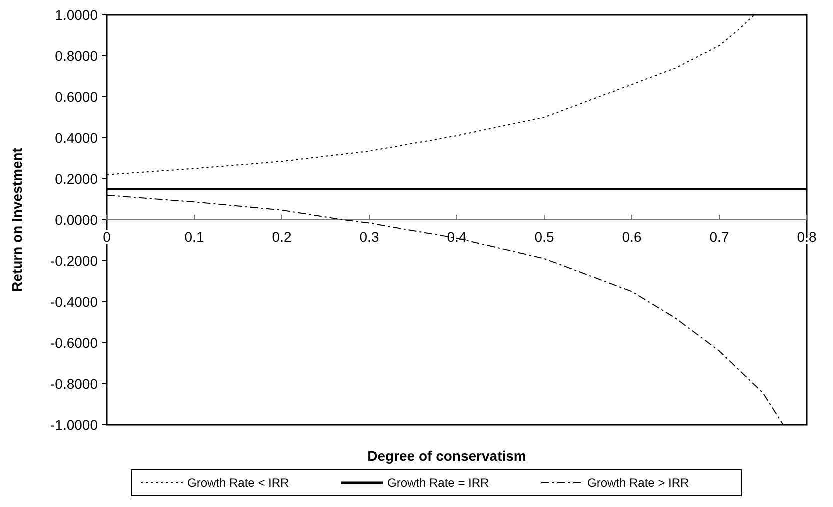  I want to click on y-tick-label: 0.0000, so click(76, 220).